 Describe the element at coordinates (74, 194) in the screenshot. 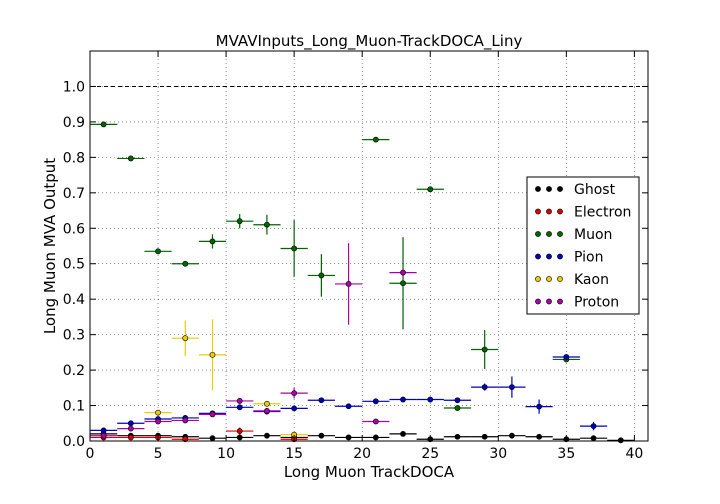

I see `y-tick-label: 0.7` at that location.